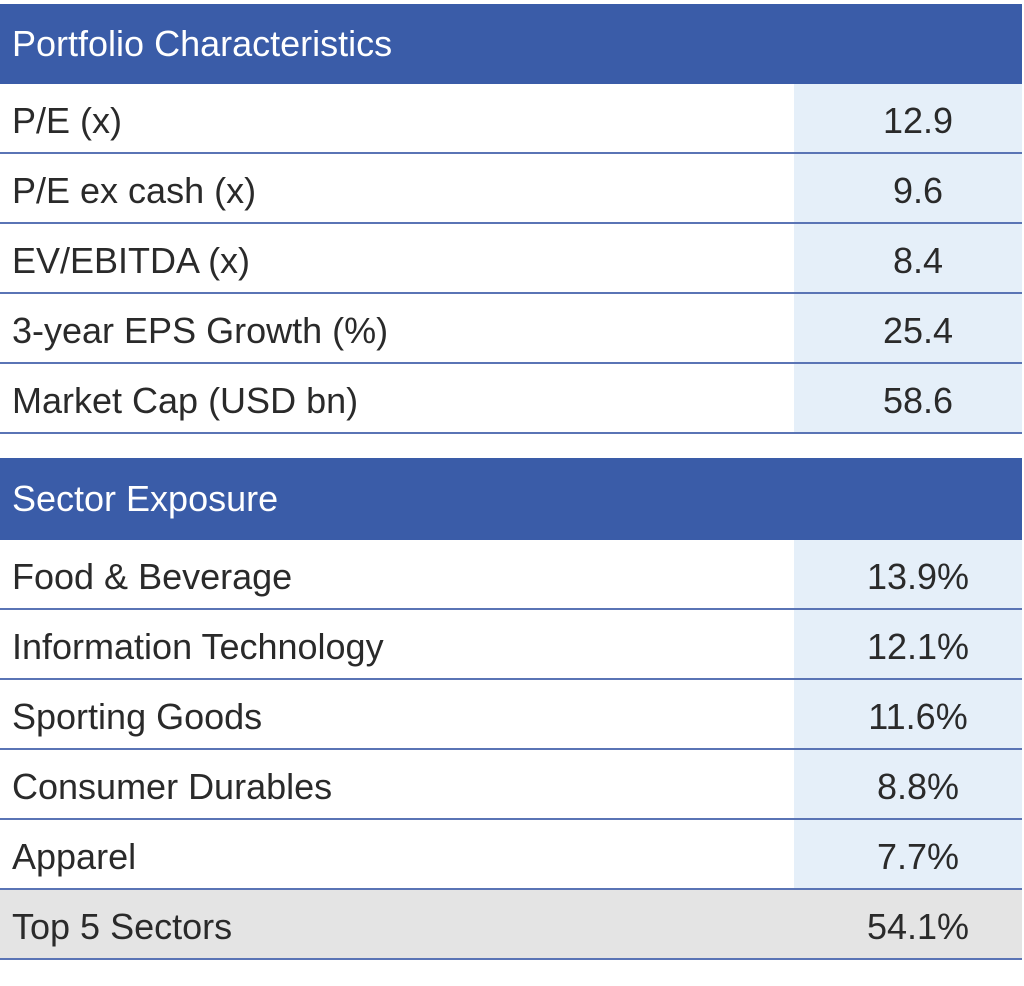 The width and height of the screenshot is (1024, 986). Describe the element at coordinates (172, 786) in the screenshot. I see `row-label: Consumer Durables` at that location.